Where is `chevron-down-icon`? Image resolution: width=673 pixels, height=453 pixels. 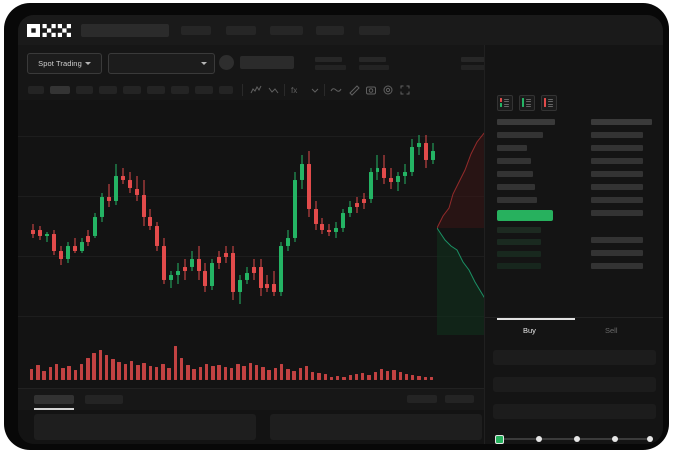
chevron-down-icon is located at coordinates (315, 90).